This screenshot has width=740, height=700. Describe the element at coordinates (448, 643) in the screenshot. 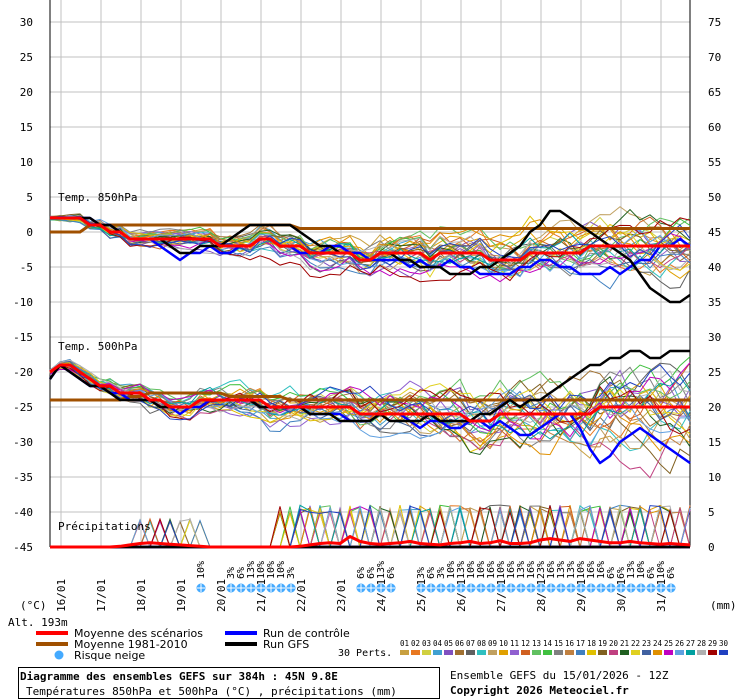

I see `perturbation-id: 05` at that location.